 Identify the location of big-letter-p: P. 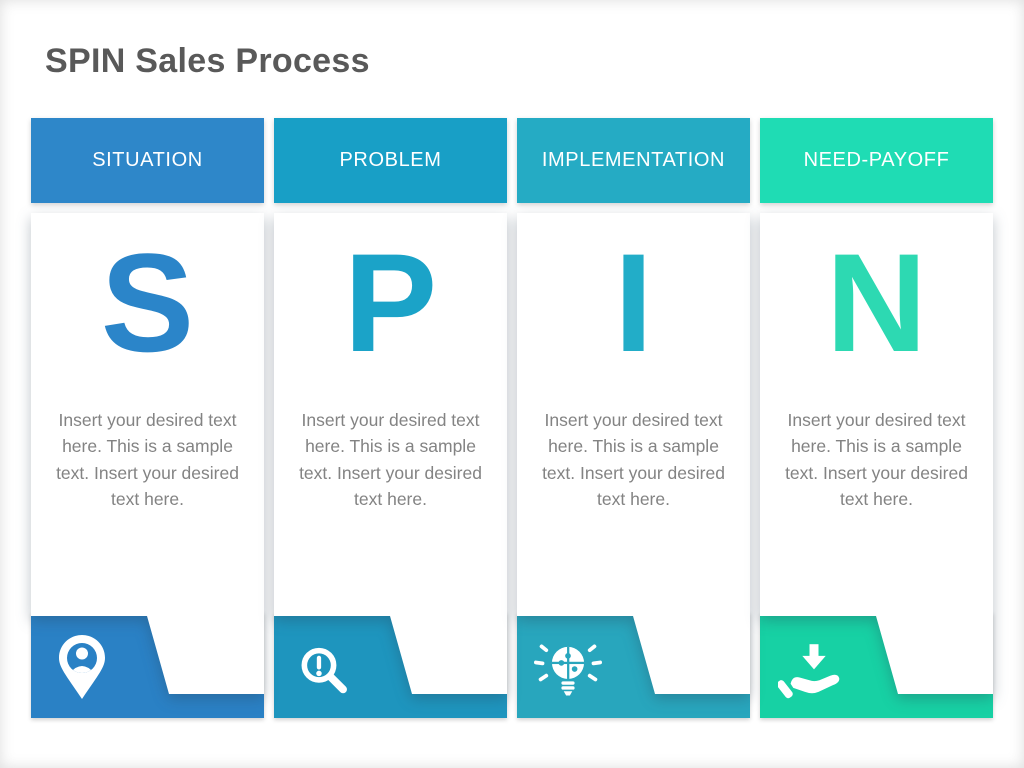
(390, 302).